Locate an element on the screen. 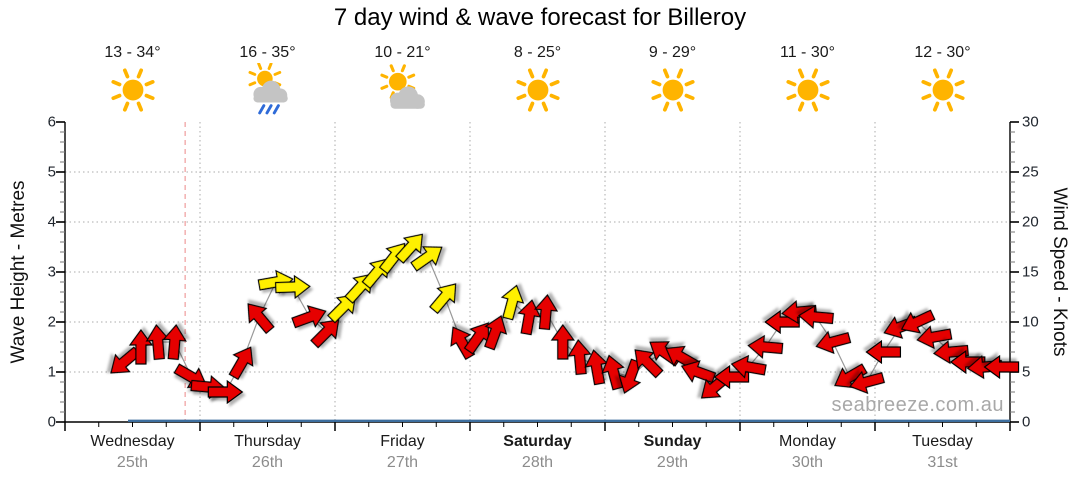  wave-axis-tick-label: 2 is located at coordinates (51, 322).